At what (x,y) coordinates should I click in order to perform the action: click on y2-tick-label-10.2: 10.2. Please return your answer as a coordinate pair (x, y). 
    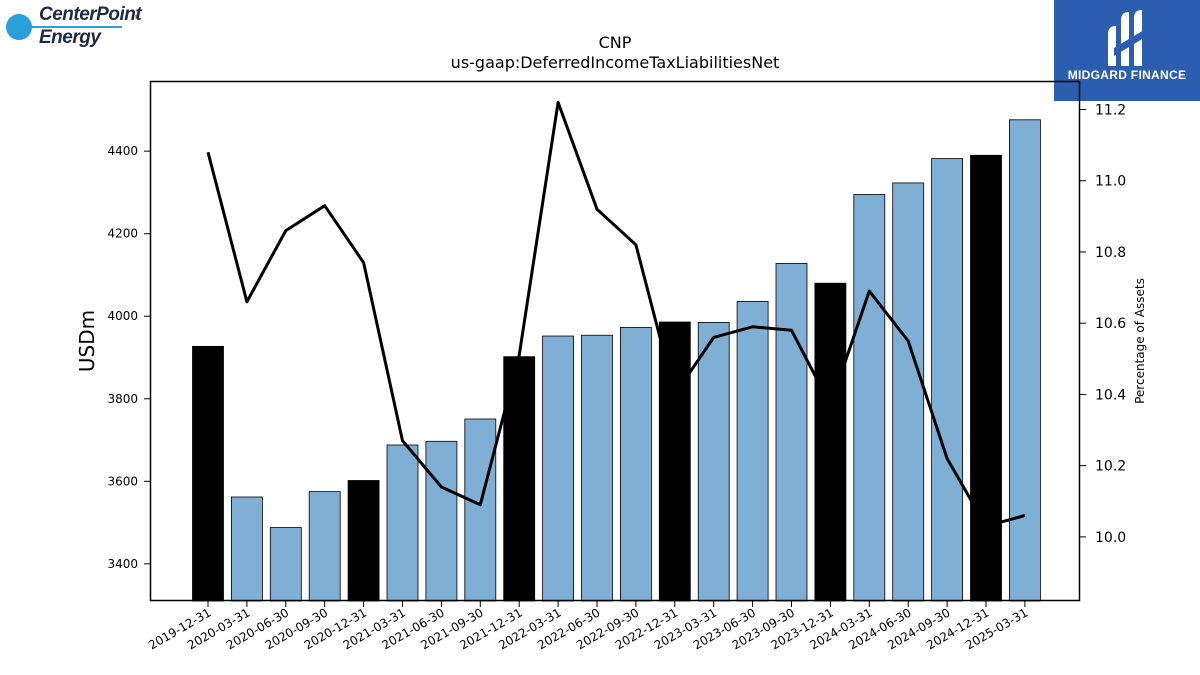
    Looking at the image, I should click on (1110, 467).